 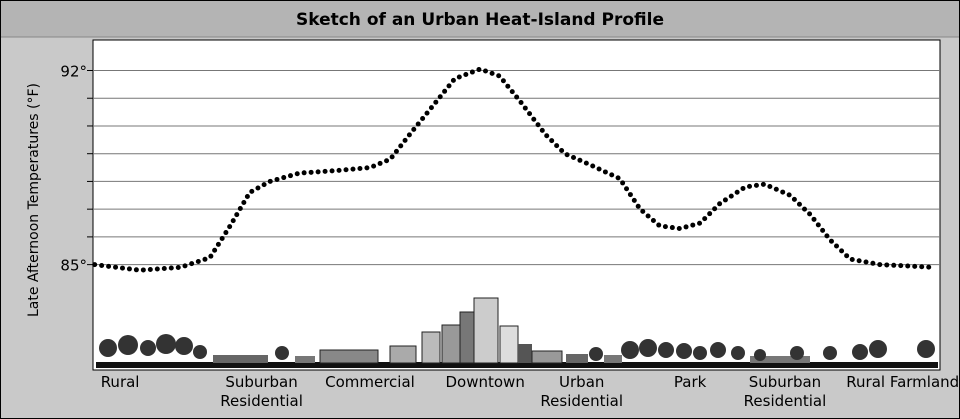 What do you see at coordinates (485, 382) in the screenshot?
I see `x-tick-label: Downtown` at bounding box center [485, 382].